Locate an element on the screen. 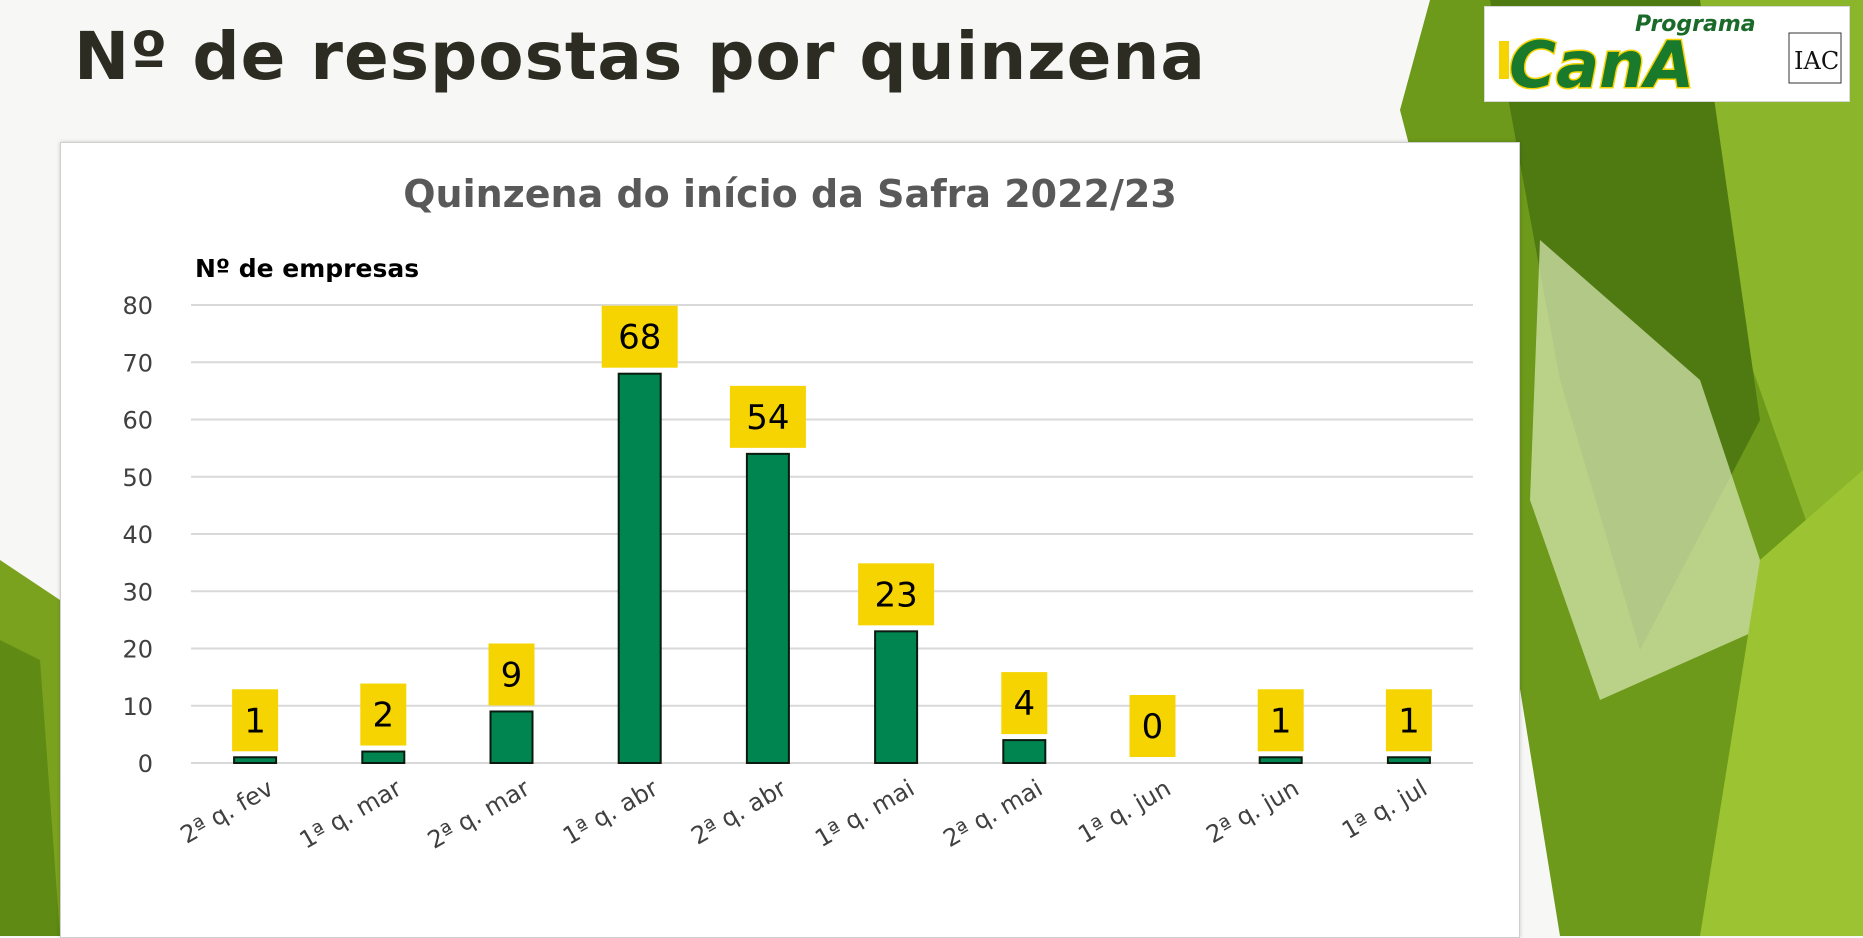 The height and width of the screenshot is (938, 1863). logo-text-main: CanA is located at coordinates (1601, 65).